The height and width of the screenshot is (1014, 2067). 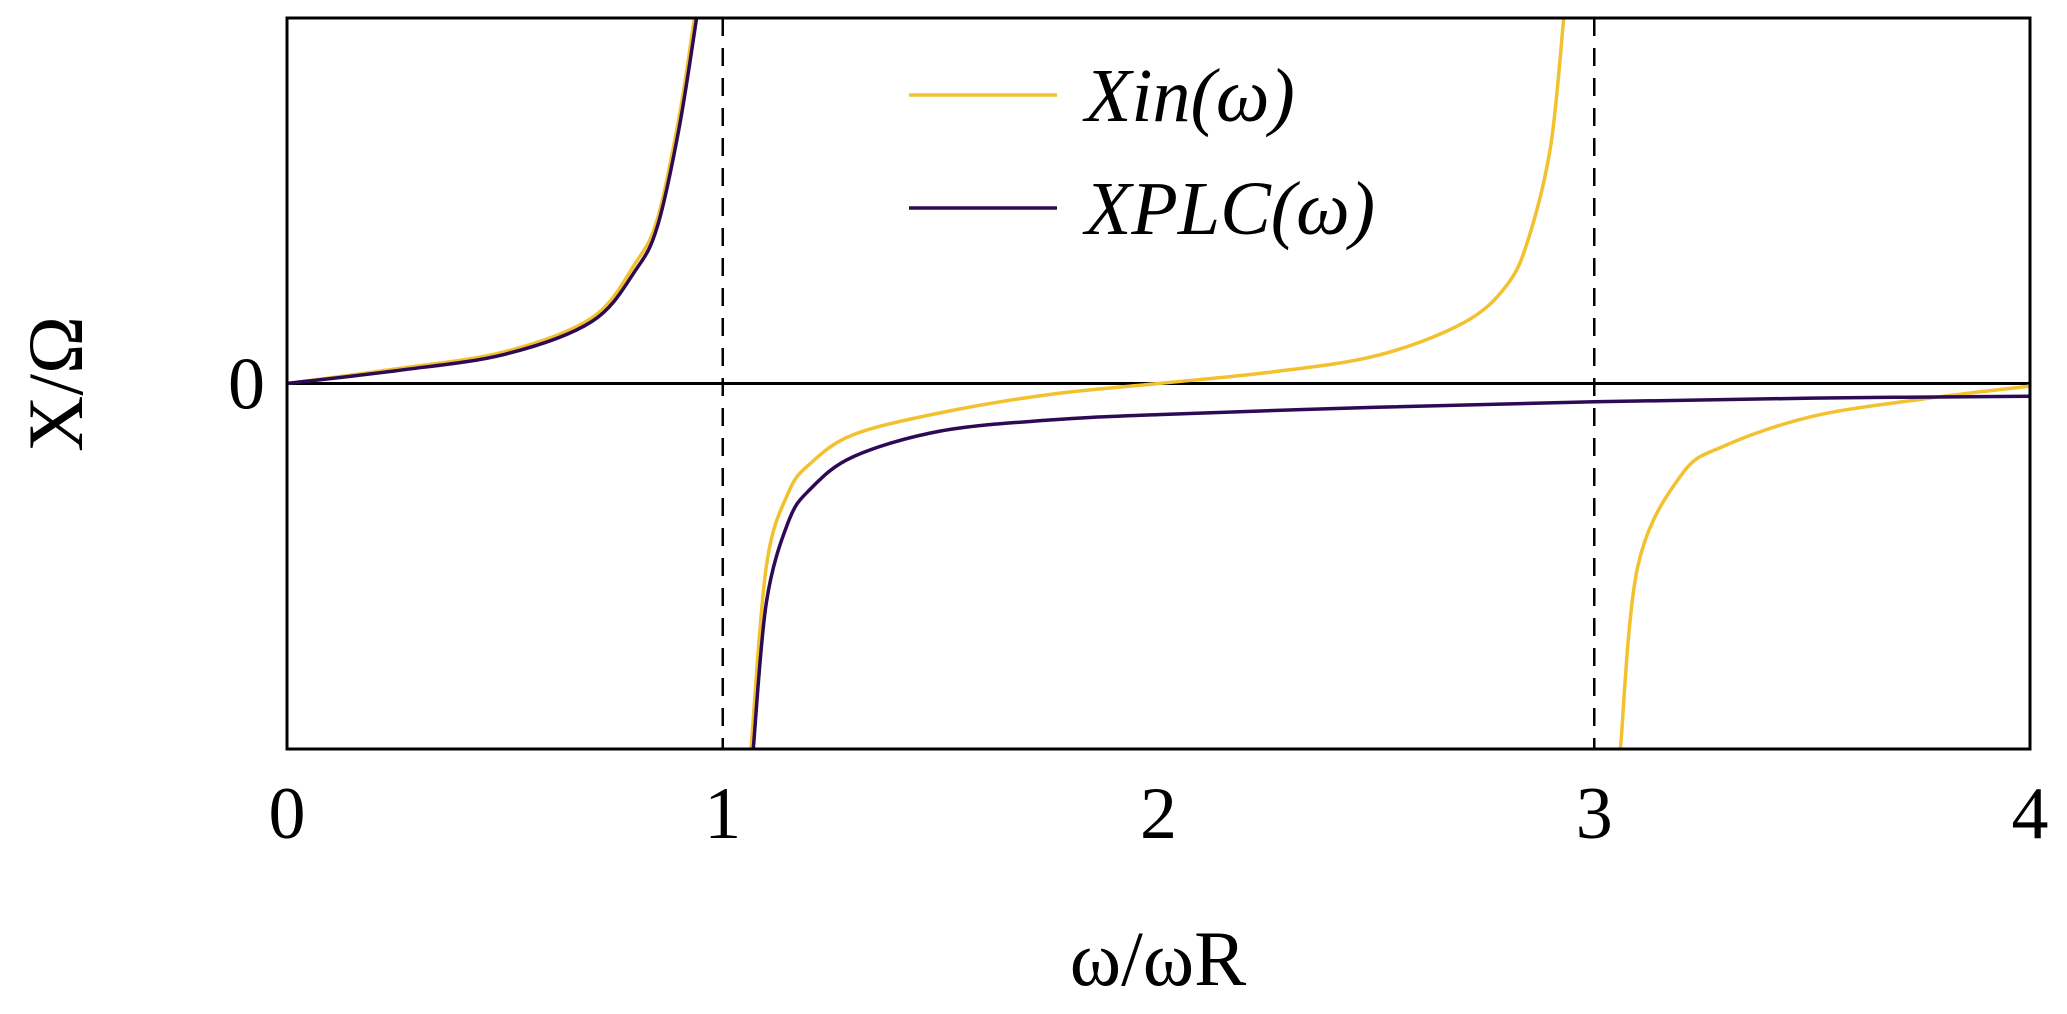 What do you see at coordinates (55, 384) in the screenshot?
I see `y-axis-label: X/Ω` at bounding box center [55, 384].